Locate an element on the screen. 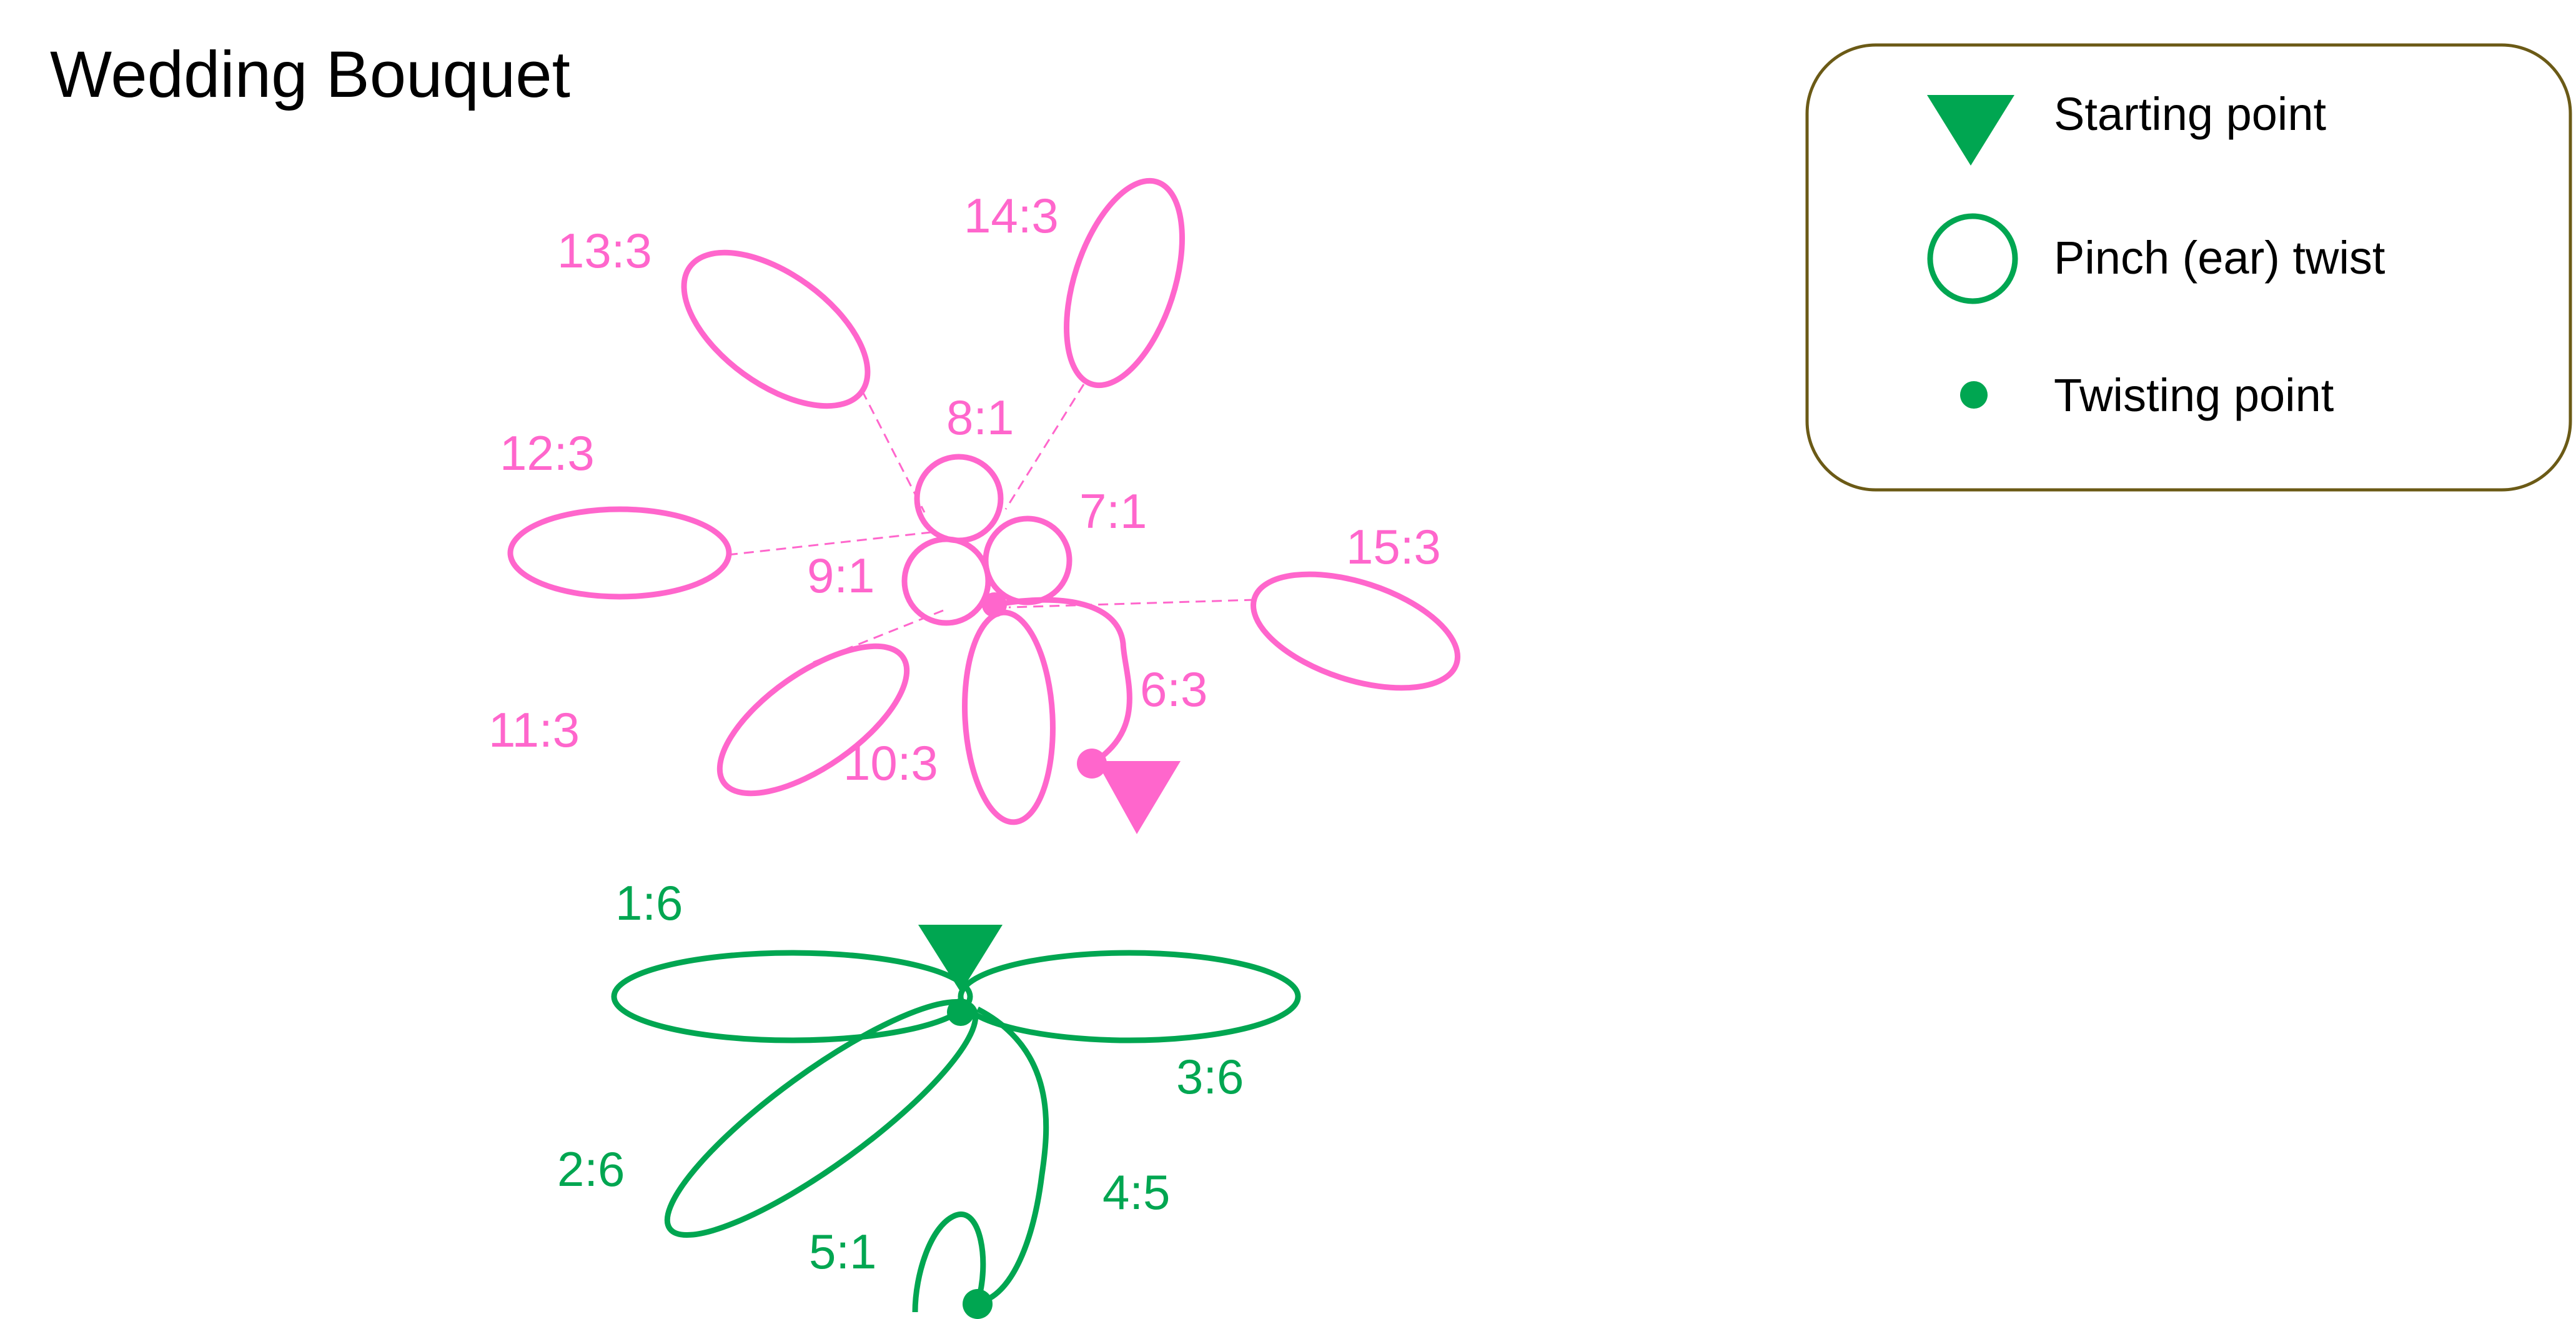 The image size is (2576, 1319). label-14: 14:3 is located at coordinates (1011, 215).